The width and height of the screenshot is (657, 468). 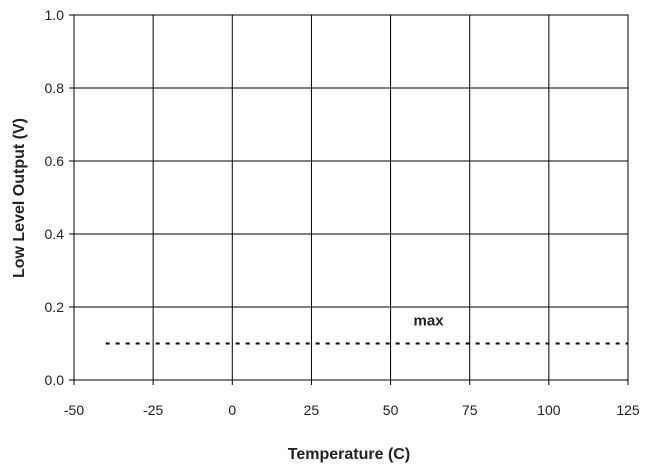 I want to click on annotation-label: max, so click(x=429, y=320).